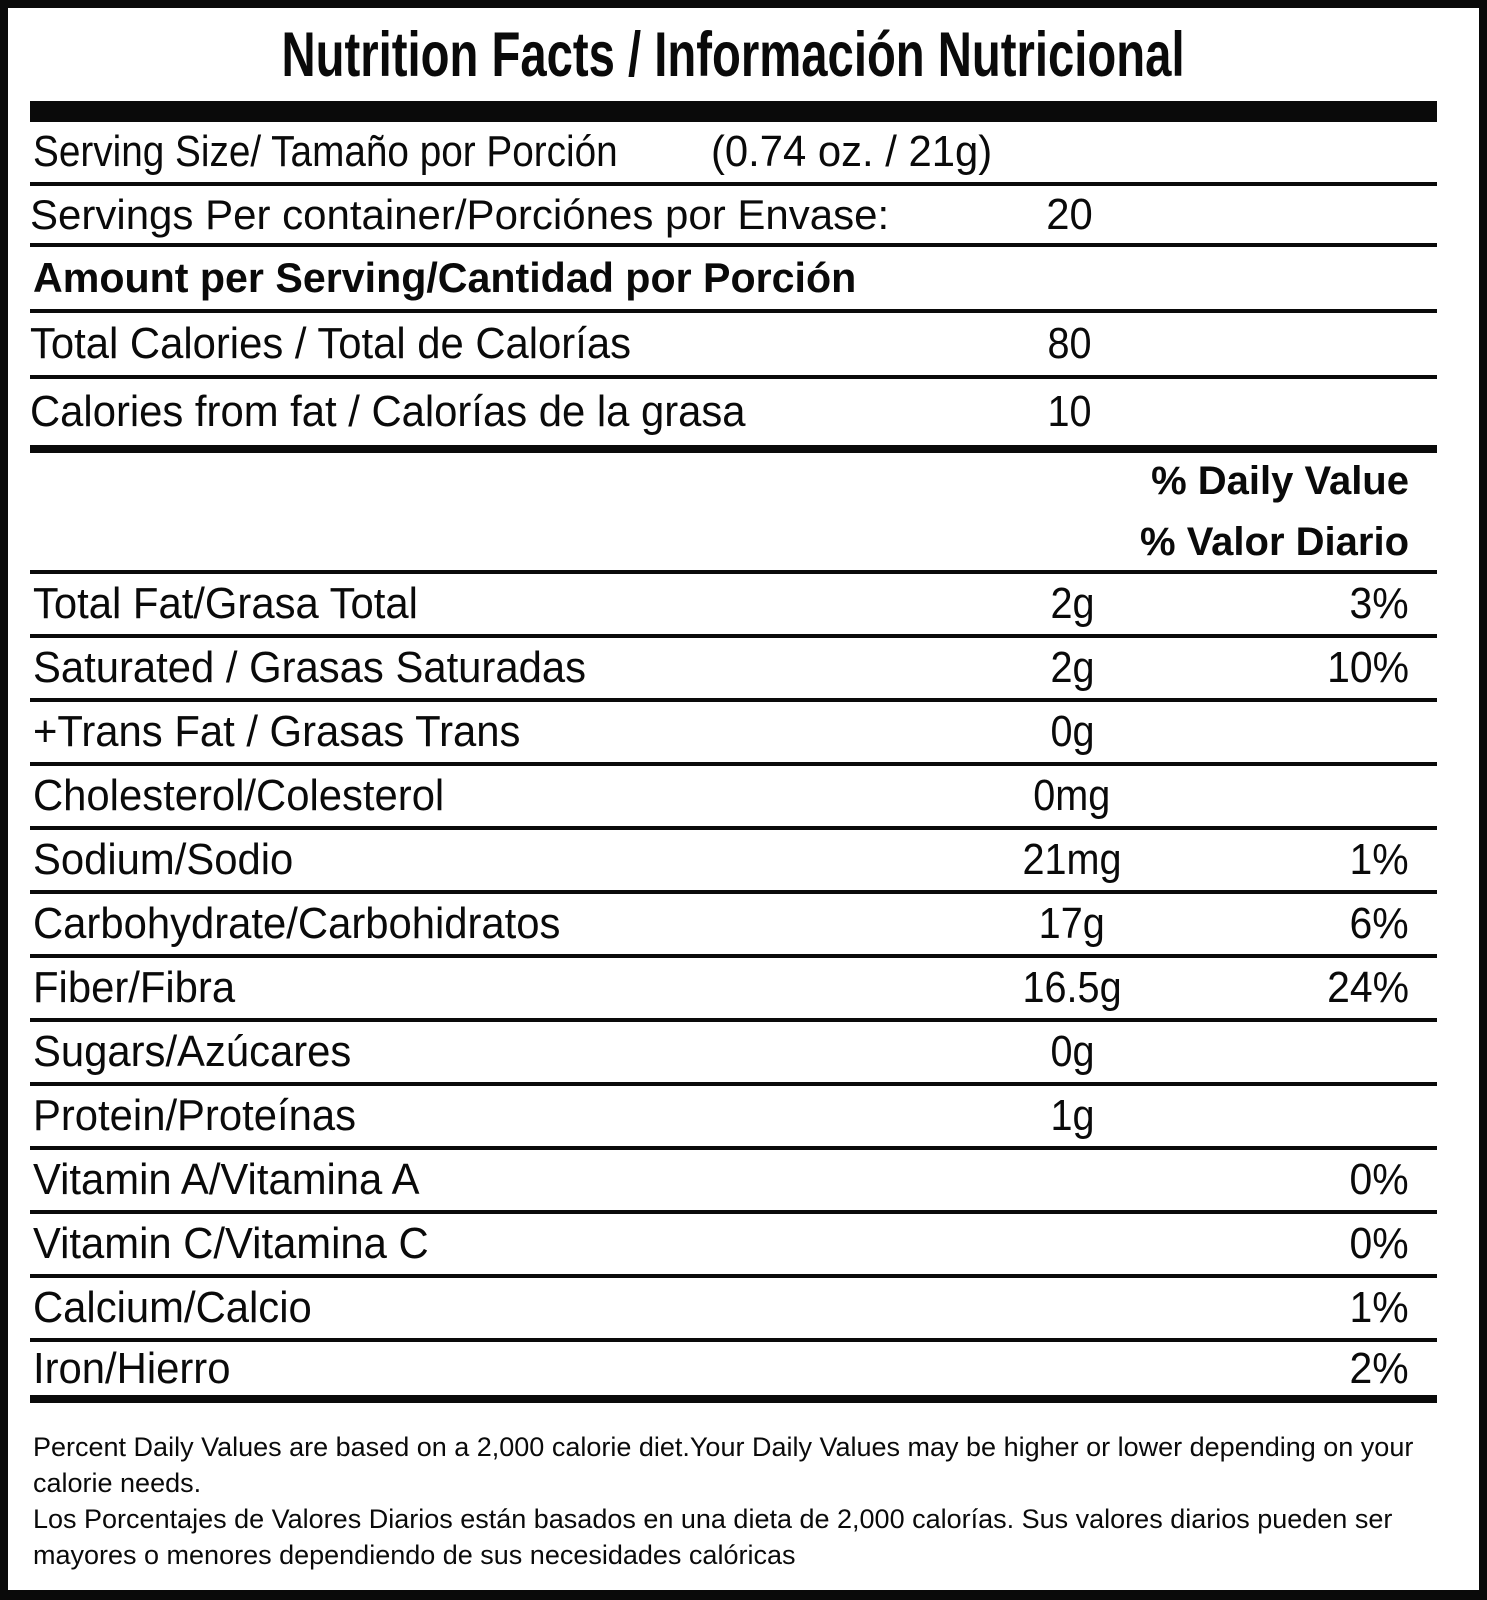 This screenshot has width=1487, height=1600. I want to click on nutrient-row-trans-fat: +Trans Fat / Grasas Trans 0g, so click(733, 734).